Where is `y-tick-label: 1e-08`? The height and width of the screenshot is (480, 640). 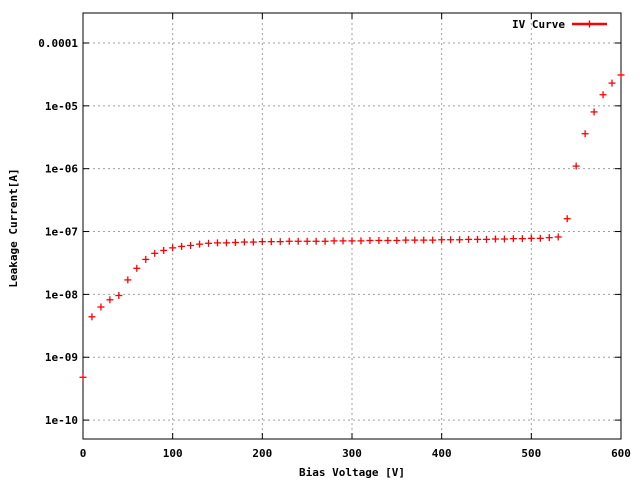 y-tick-label: 1e-08 is located at coordinates (61, 294).